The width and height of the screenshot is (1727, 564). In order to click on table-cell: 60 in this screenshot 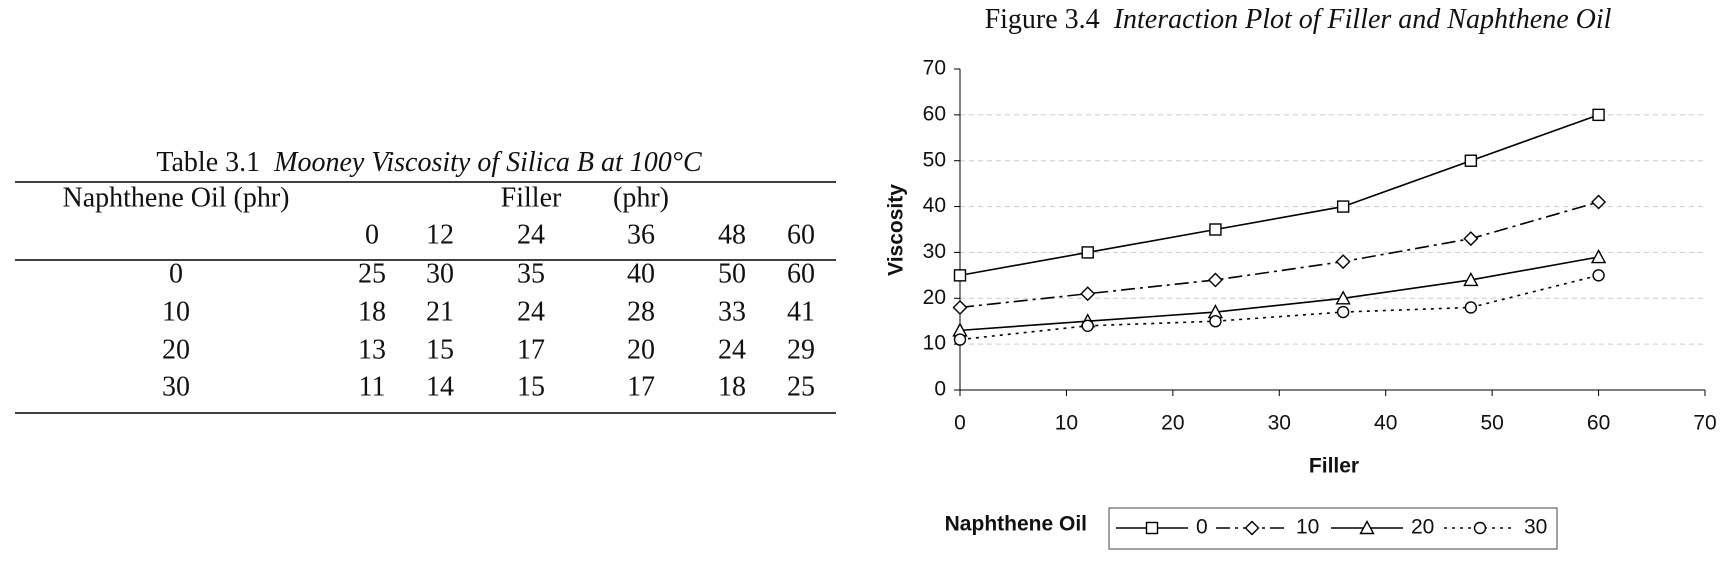, I will do `click(801, 273)`.